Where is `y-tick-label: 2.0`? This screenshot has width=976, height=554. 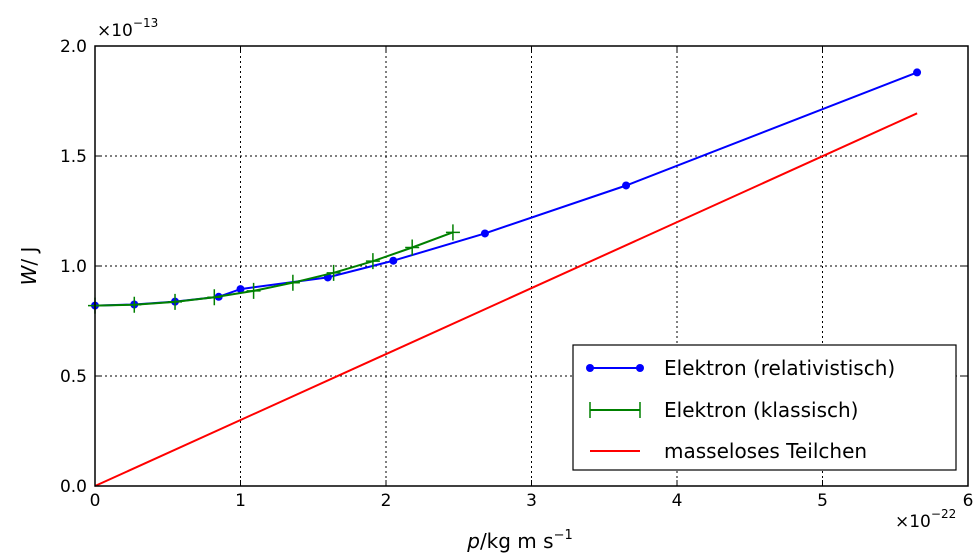
y-tick-label: 2.0 is located at coordinates (73, 47).